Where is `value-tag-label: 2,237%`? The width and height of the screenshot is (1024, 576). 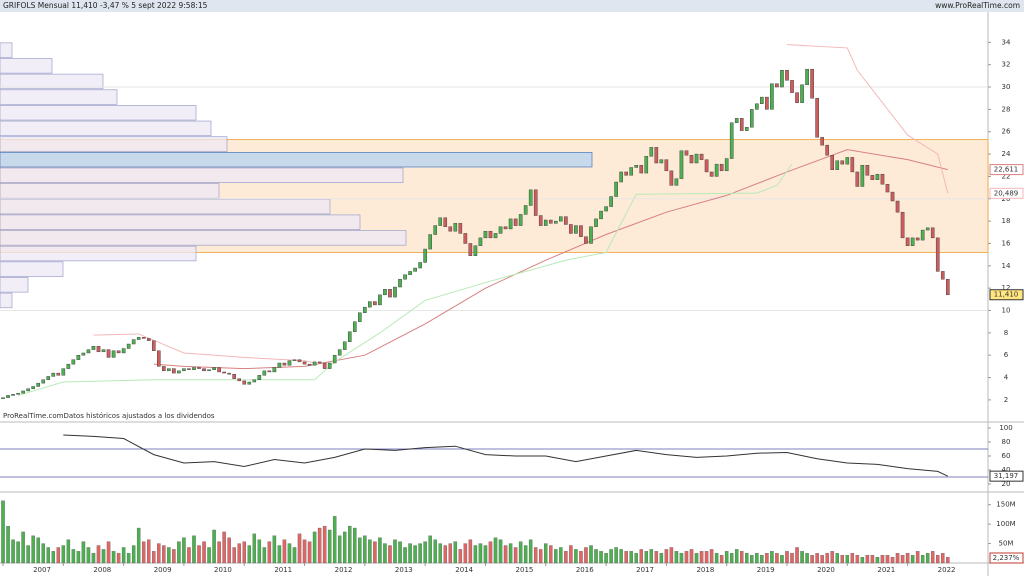
value-tag-label: 2,237% is located at coordinates (1006, 558).